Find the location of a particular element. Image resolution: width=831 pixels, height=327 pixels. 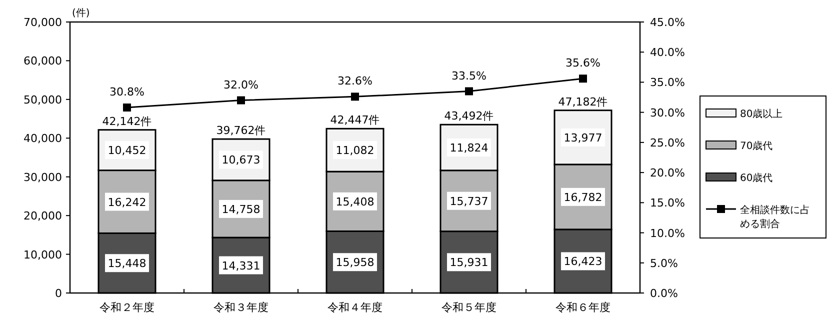

data-label: 33.5% is located at coordinates (469, 75).